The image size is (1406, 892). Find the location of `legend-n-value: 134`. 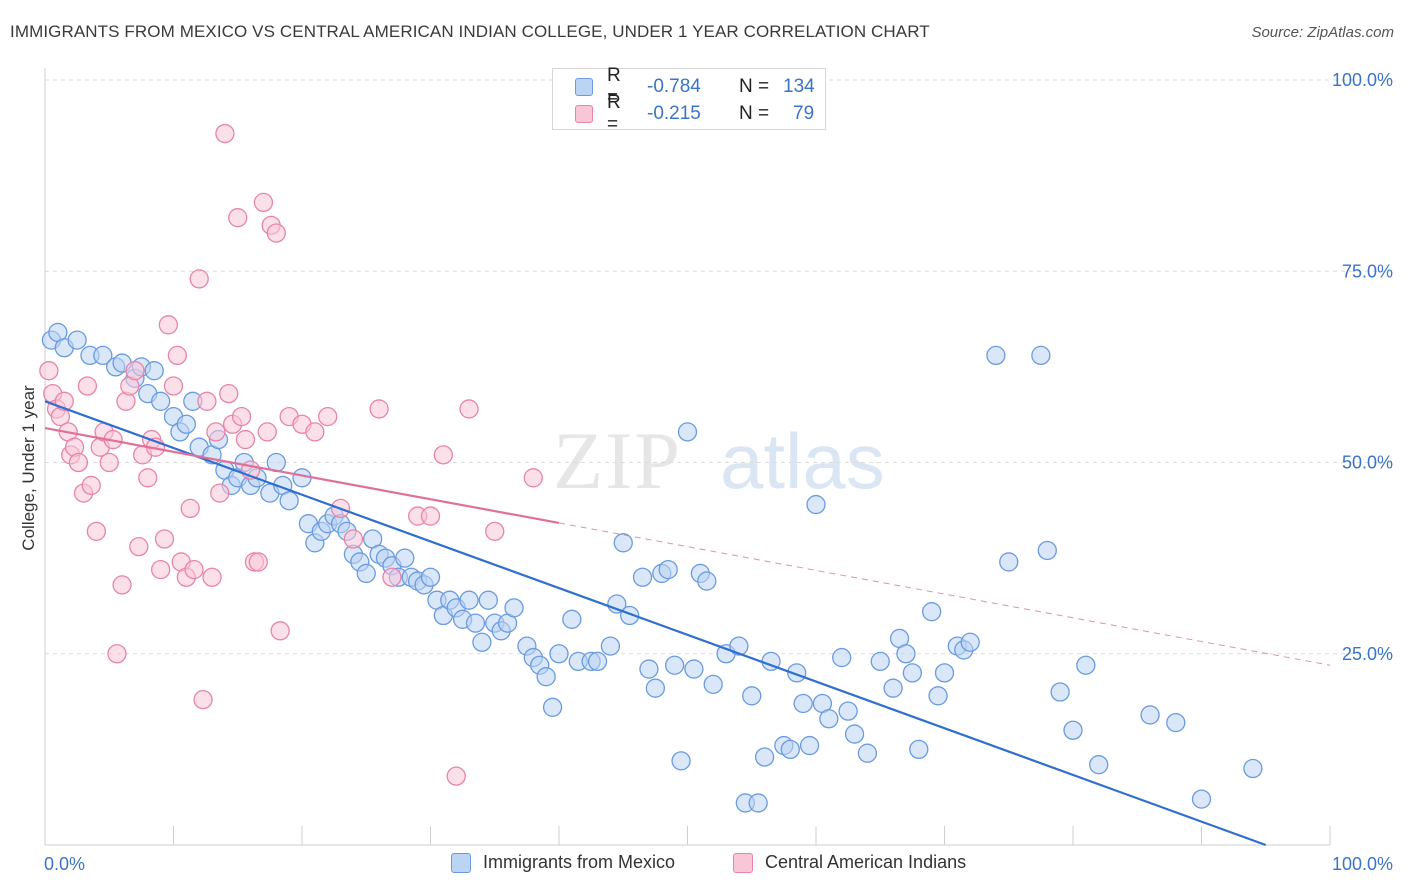

legend-n-value: 134 is located at coordinates (799, 86).